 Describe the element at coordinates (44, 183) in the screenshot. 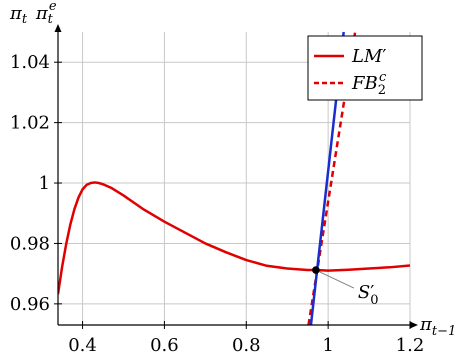

I see `y-tick-label-2: 1` at that location.